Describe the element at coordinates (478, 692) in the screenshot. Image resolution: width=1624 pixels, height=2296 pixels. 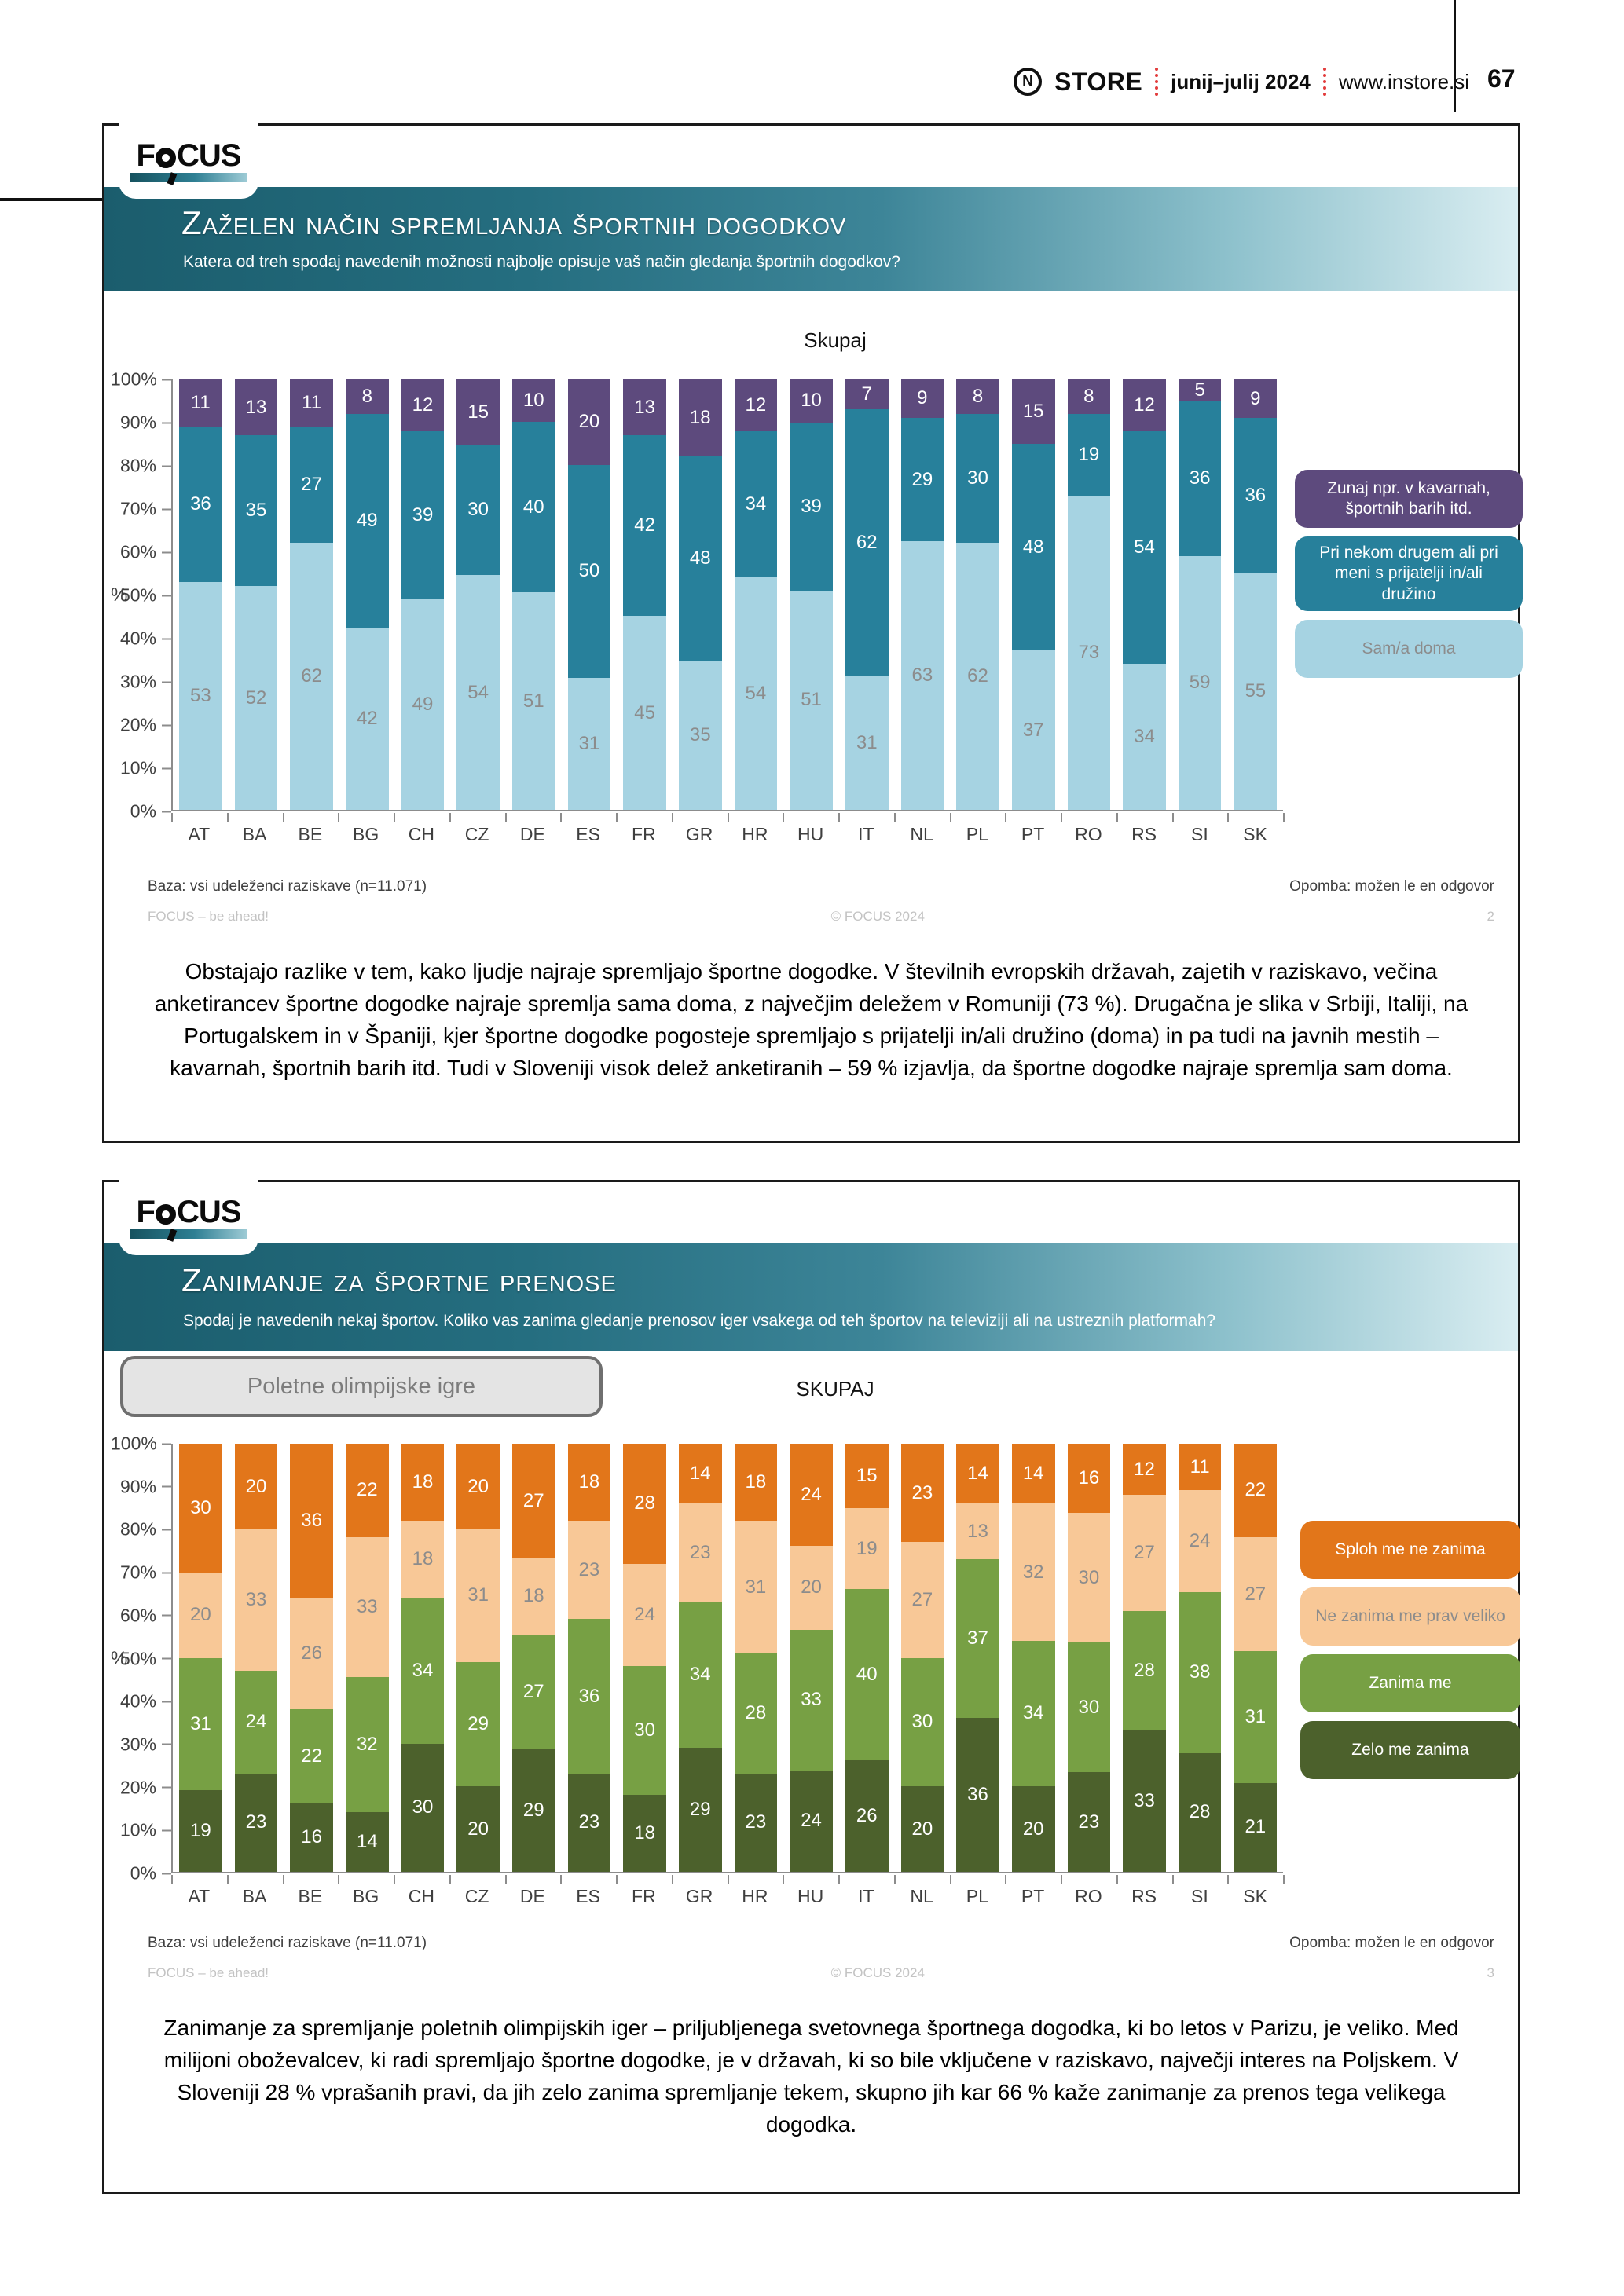
I see `bar-value-label: 54` at that location.